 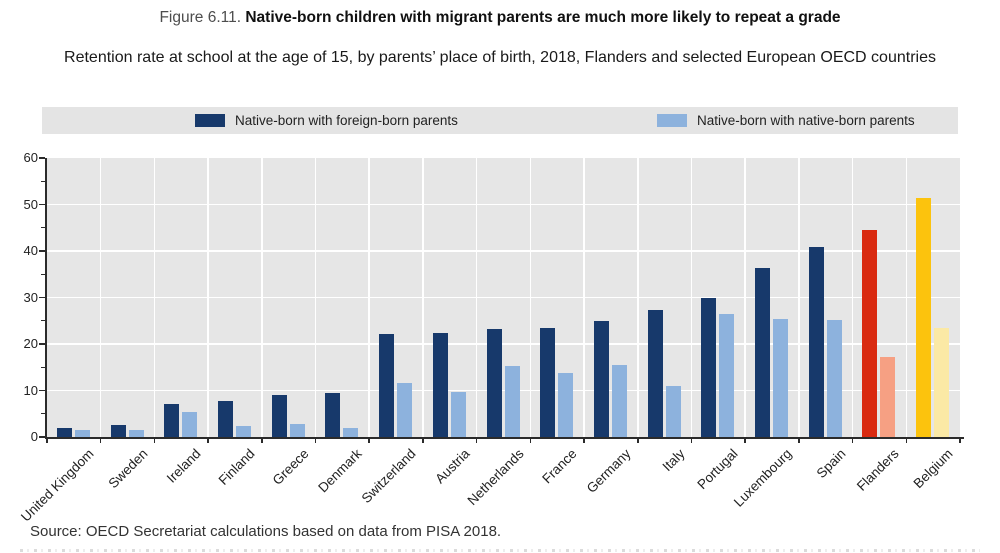 I want to click on legend-label: Native-born with native-born parents, so click(x=806, y=120).